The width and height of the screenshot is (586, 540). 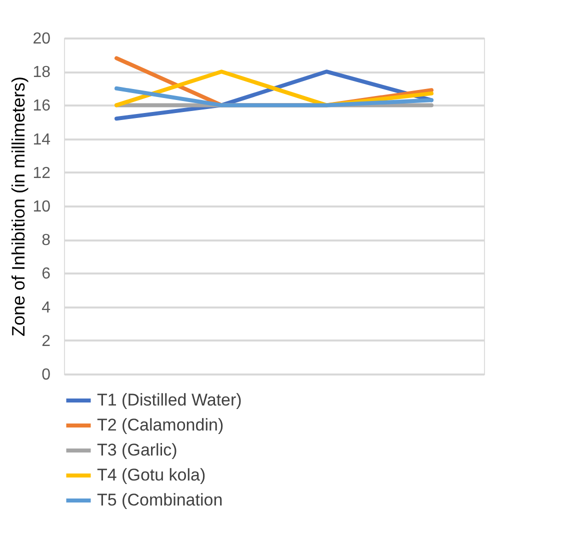 What do you see at coordinates (41, 139) in the screenshot?
I see `y-tick-label: 14` at bounding box center [41, 139].